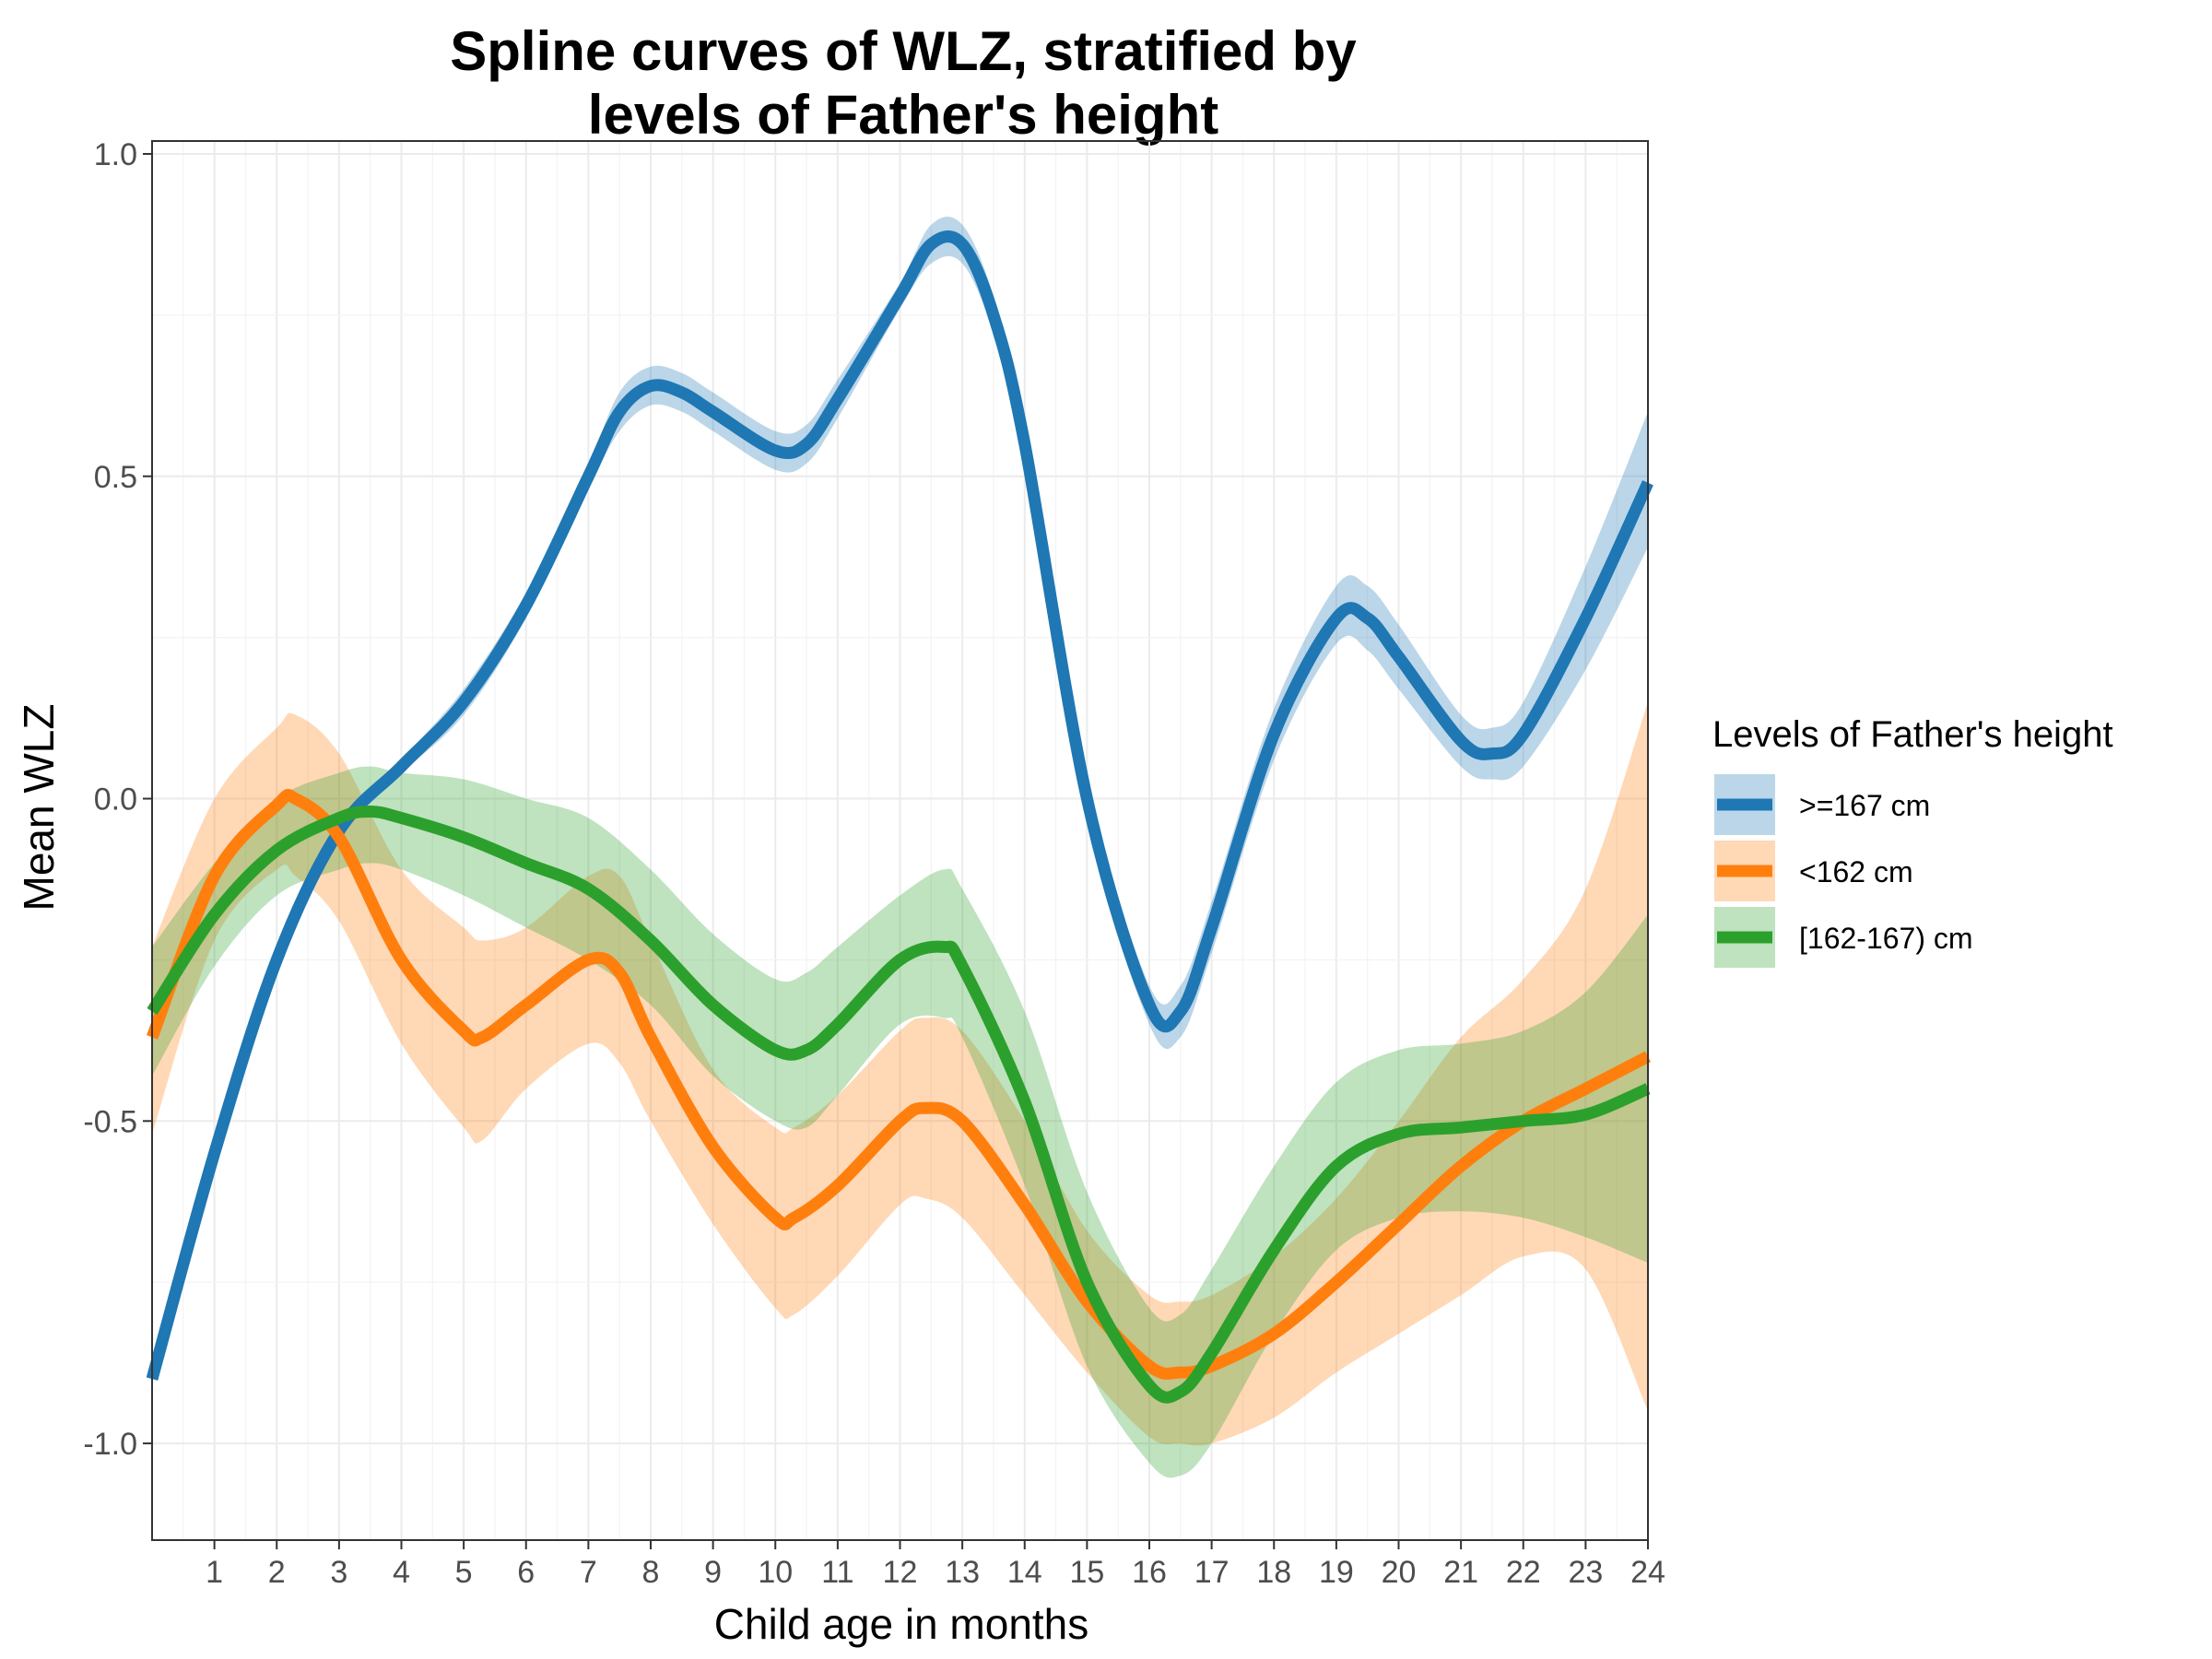  What do you see at coordinates (401, 1572) in the screenshot?
I see `x-tick-label: 4` at bounding box center [401, 1572].